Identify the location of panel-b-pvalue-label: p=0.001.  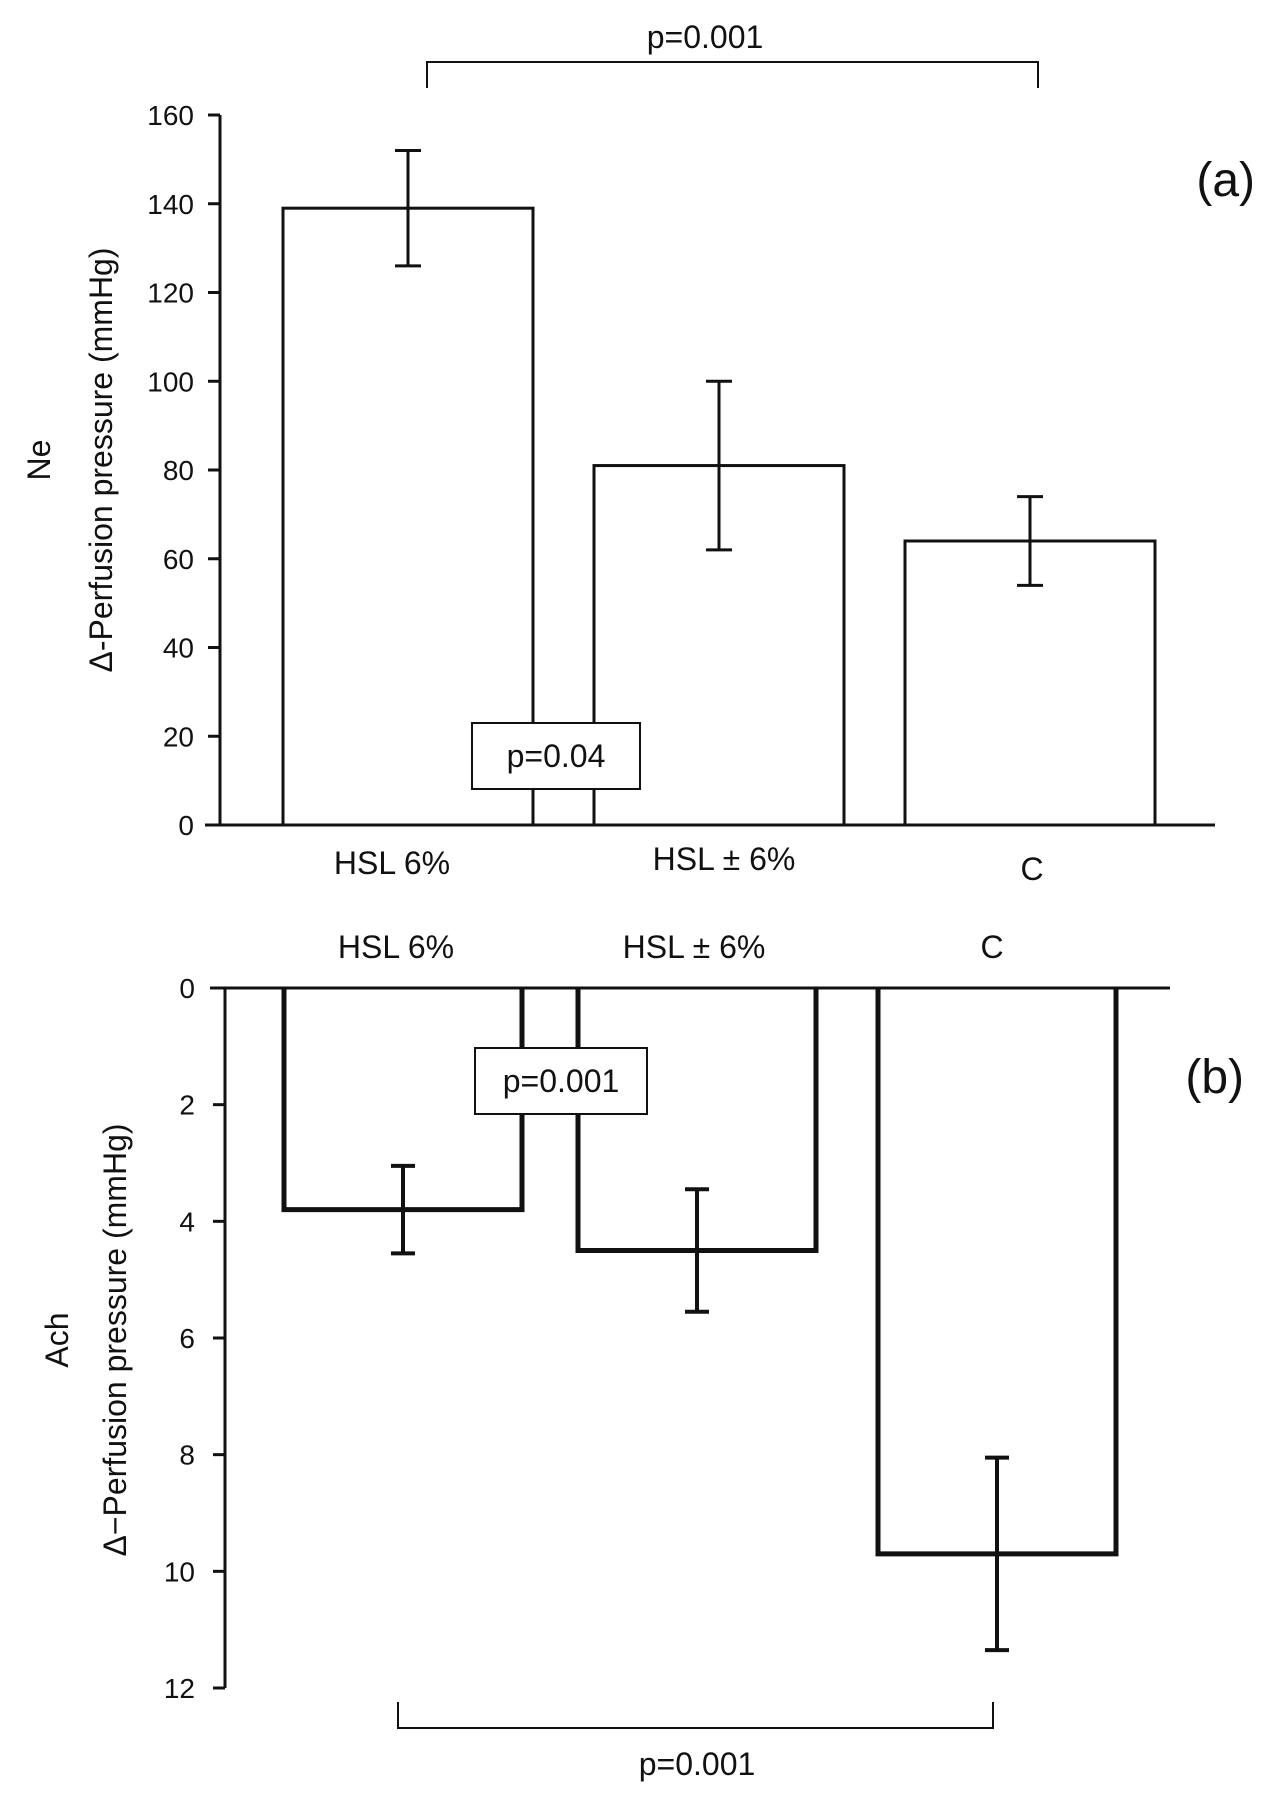
(561, 1081).